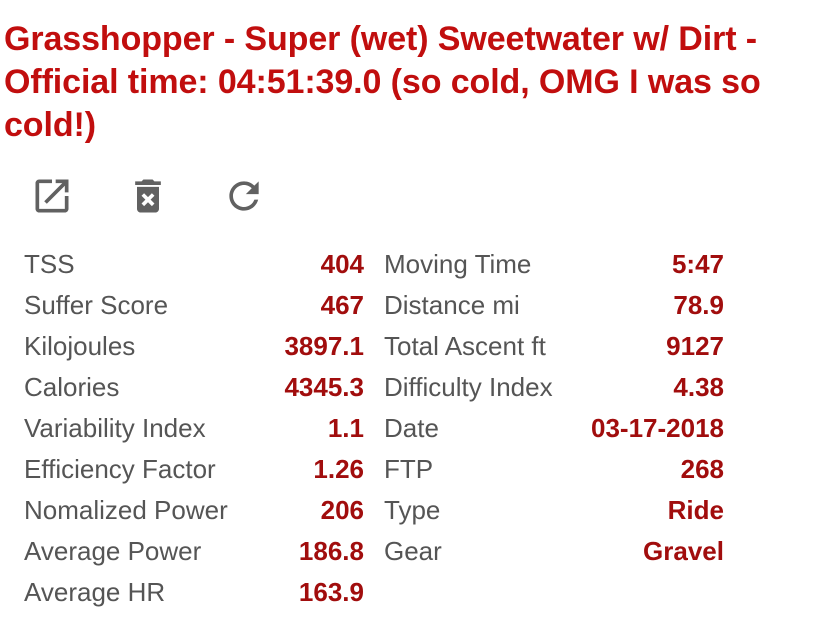 The image size is (824, 624). What do you see at coordinates (697, 264) in the screenshot?
I see `stat-value: 5:47` at bounding box center [697, 264].